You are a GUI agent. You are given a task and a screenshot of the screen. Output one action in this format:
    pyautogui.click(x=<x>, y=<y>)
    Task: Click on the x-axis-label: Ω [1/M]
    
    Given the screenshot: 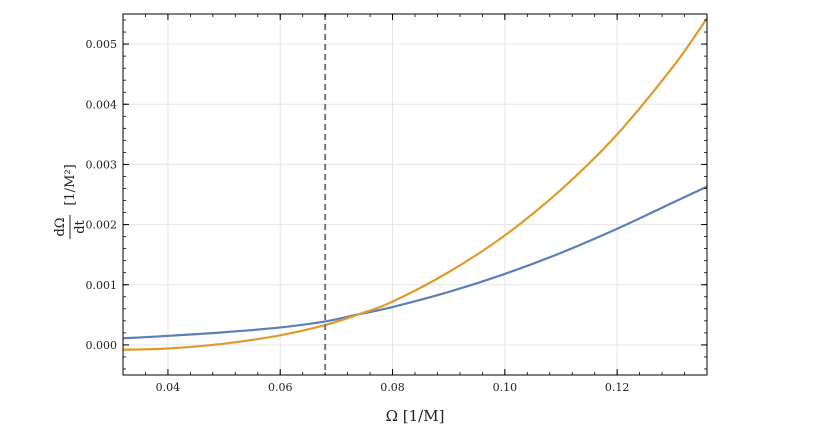 What is the action you would take?
    pyautogui.click(x=415, y=416)
    